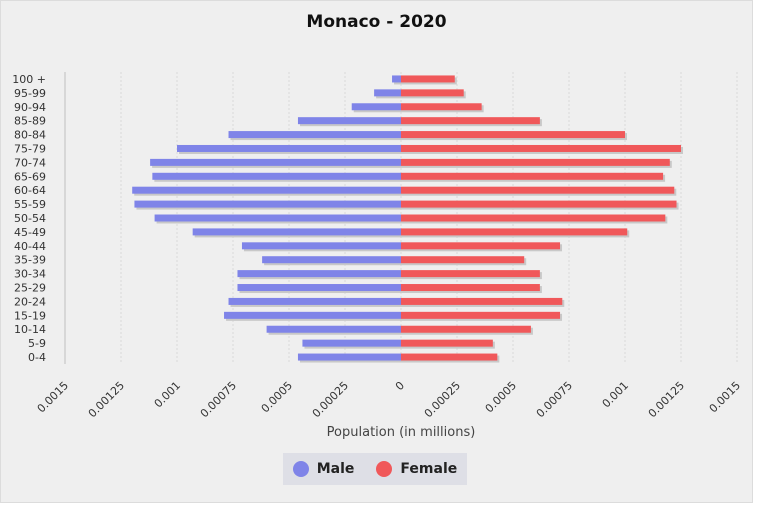 The width and height of the screenshot is (759, 509). I want to click on y-tick-label: 35-39, so click(30, 260).